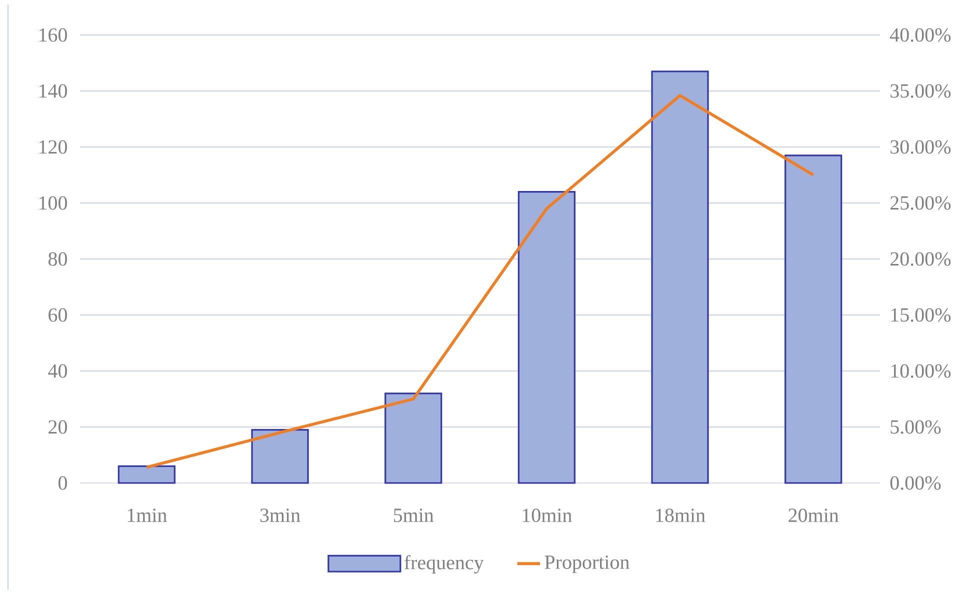 The image size is (979, 594). I want to click on y-tick-label: 160, so click(53, 35).